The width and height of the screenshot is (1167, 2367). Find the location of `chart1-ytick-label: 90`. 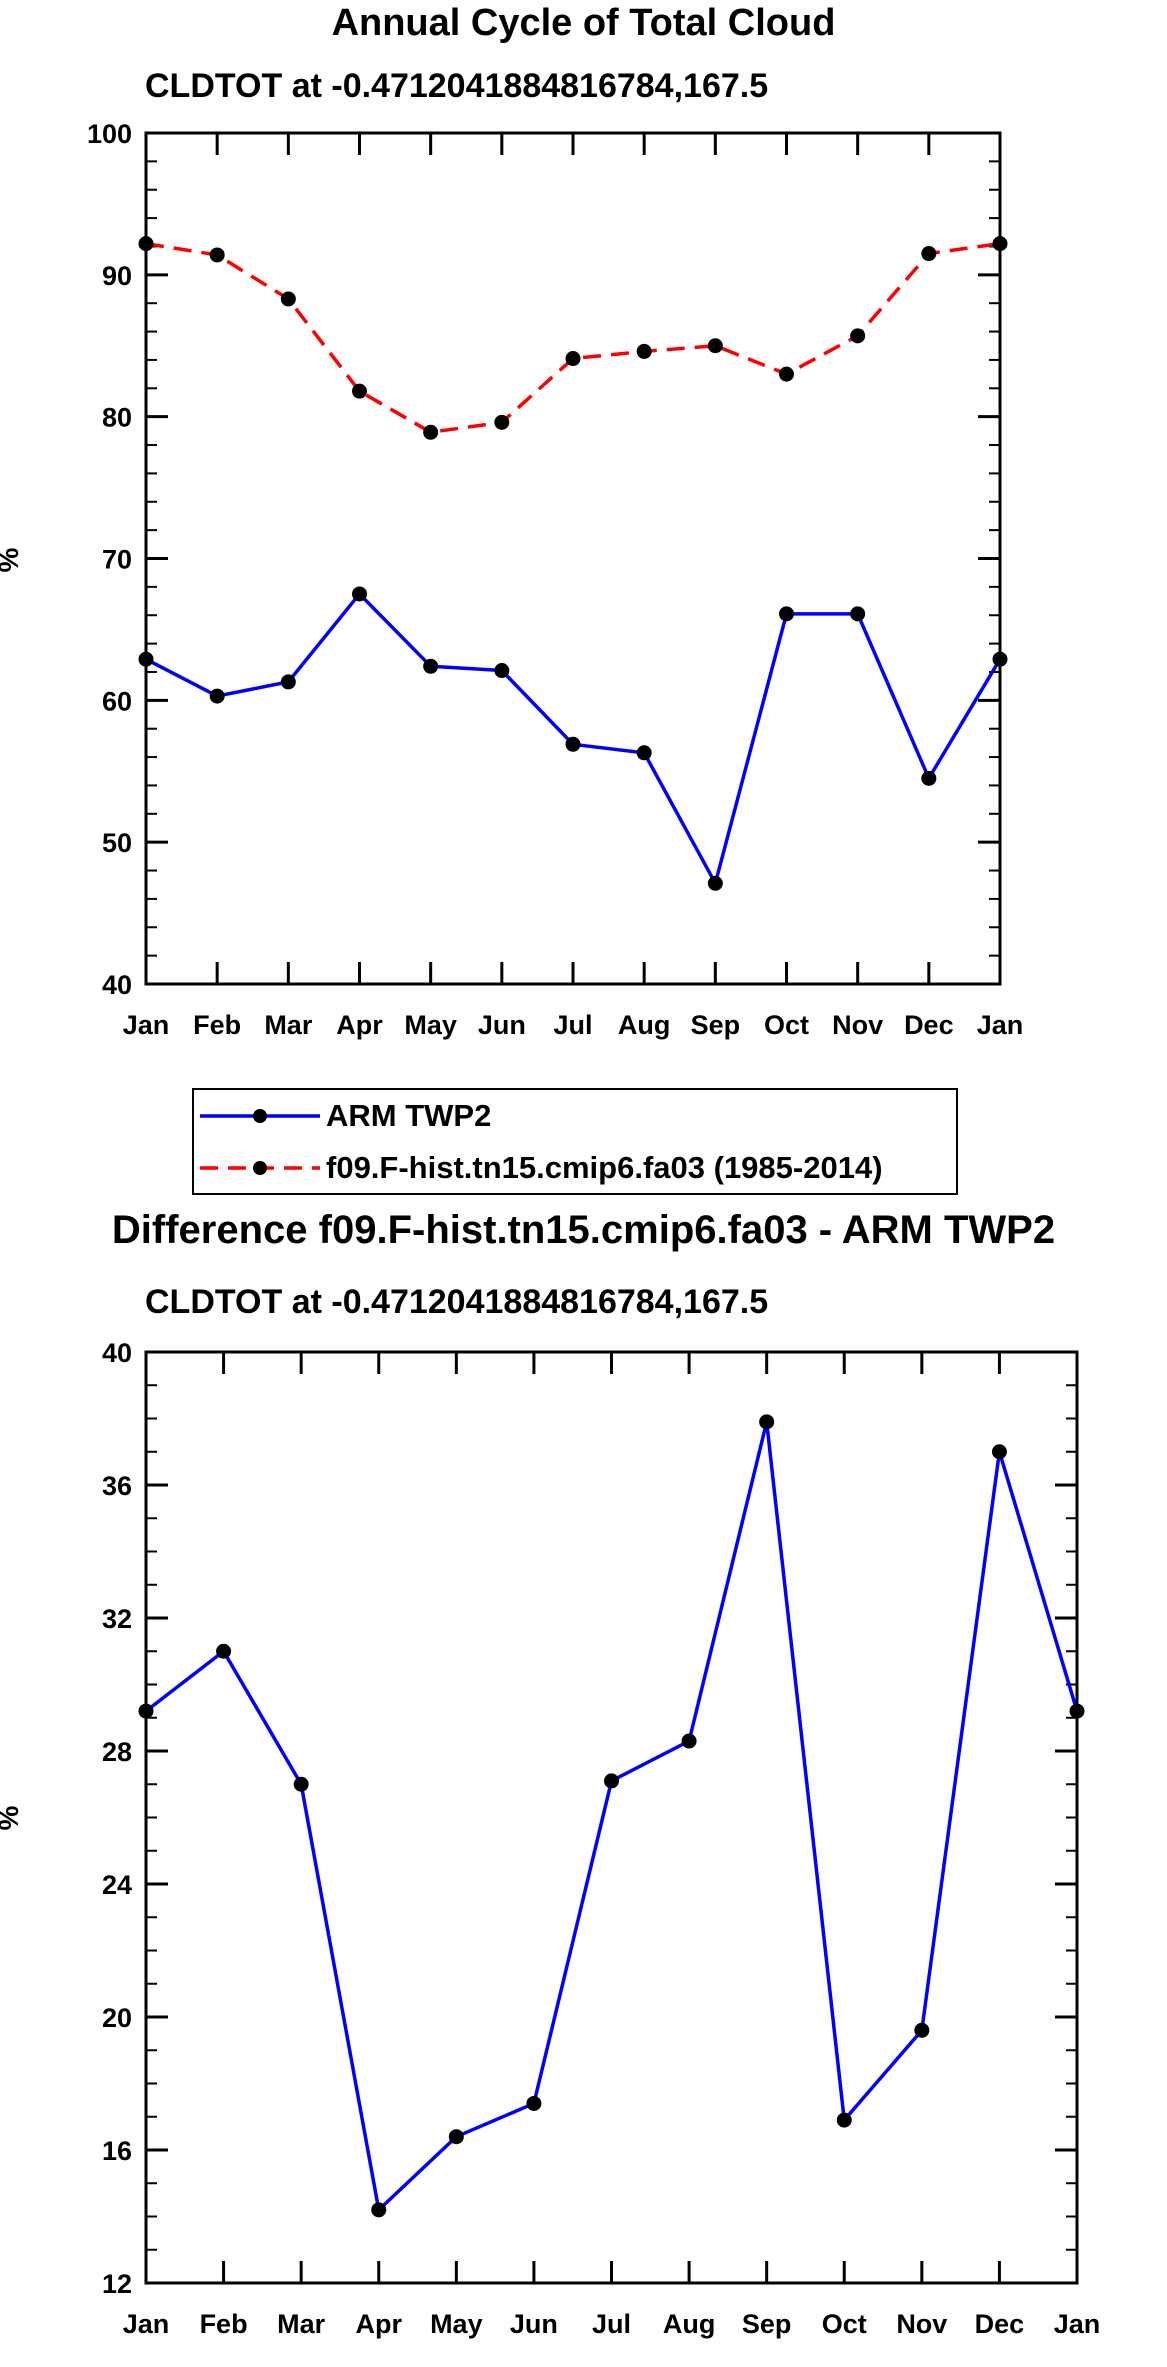

chart1-ytick-label: 90 is located at coordinates (117, 276).